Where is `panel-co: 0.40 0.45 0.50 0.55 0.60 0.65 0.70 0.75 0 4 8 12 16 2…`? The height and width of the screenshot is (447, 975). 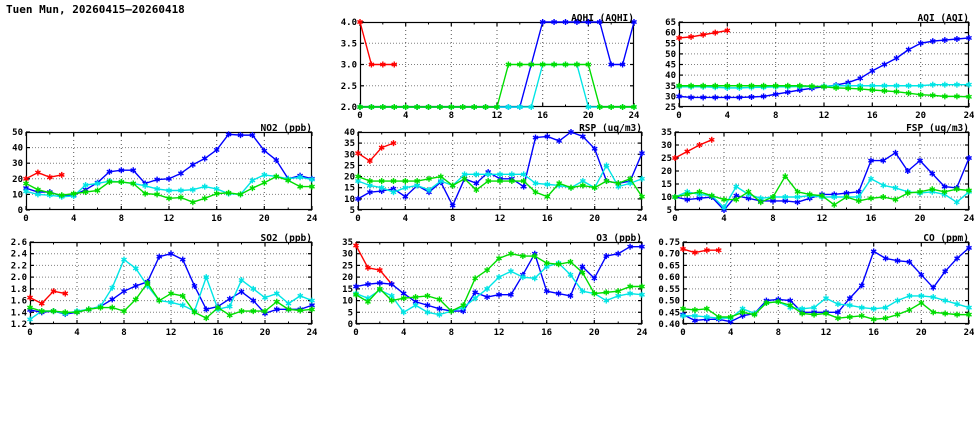 panel-co: 0.40 0.45 0.50 0.55 0.60 0.65 0.70 0.75 0 4 8 12 16 2… is located at coordinates (810, 287).